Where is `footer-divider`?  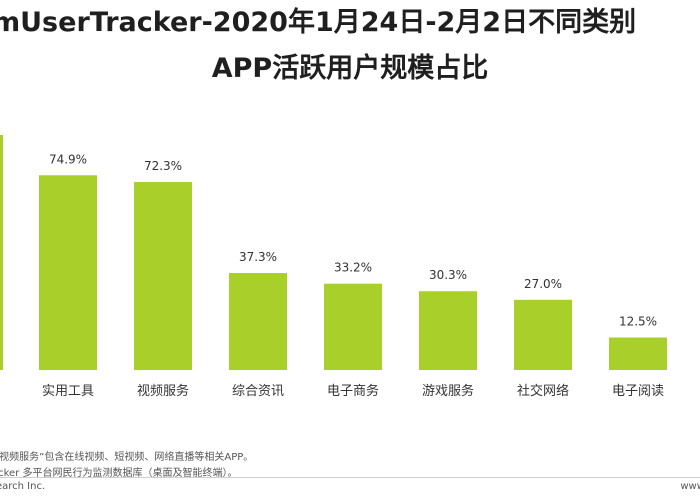
footer-divider is located at coordinates (350, 477).